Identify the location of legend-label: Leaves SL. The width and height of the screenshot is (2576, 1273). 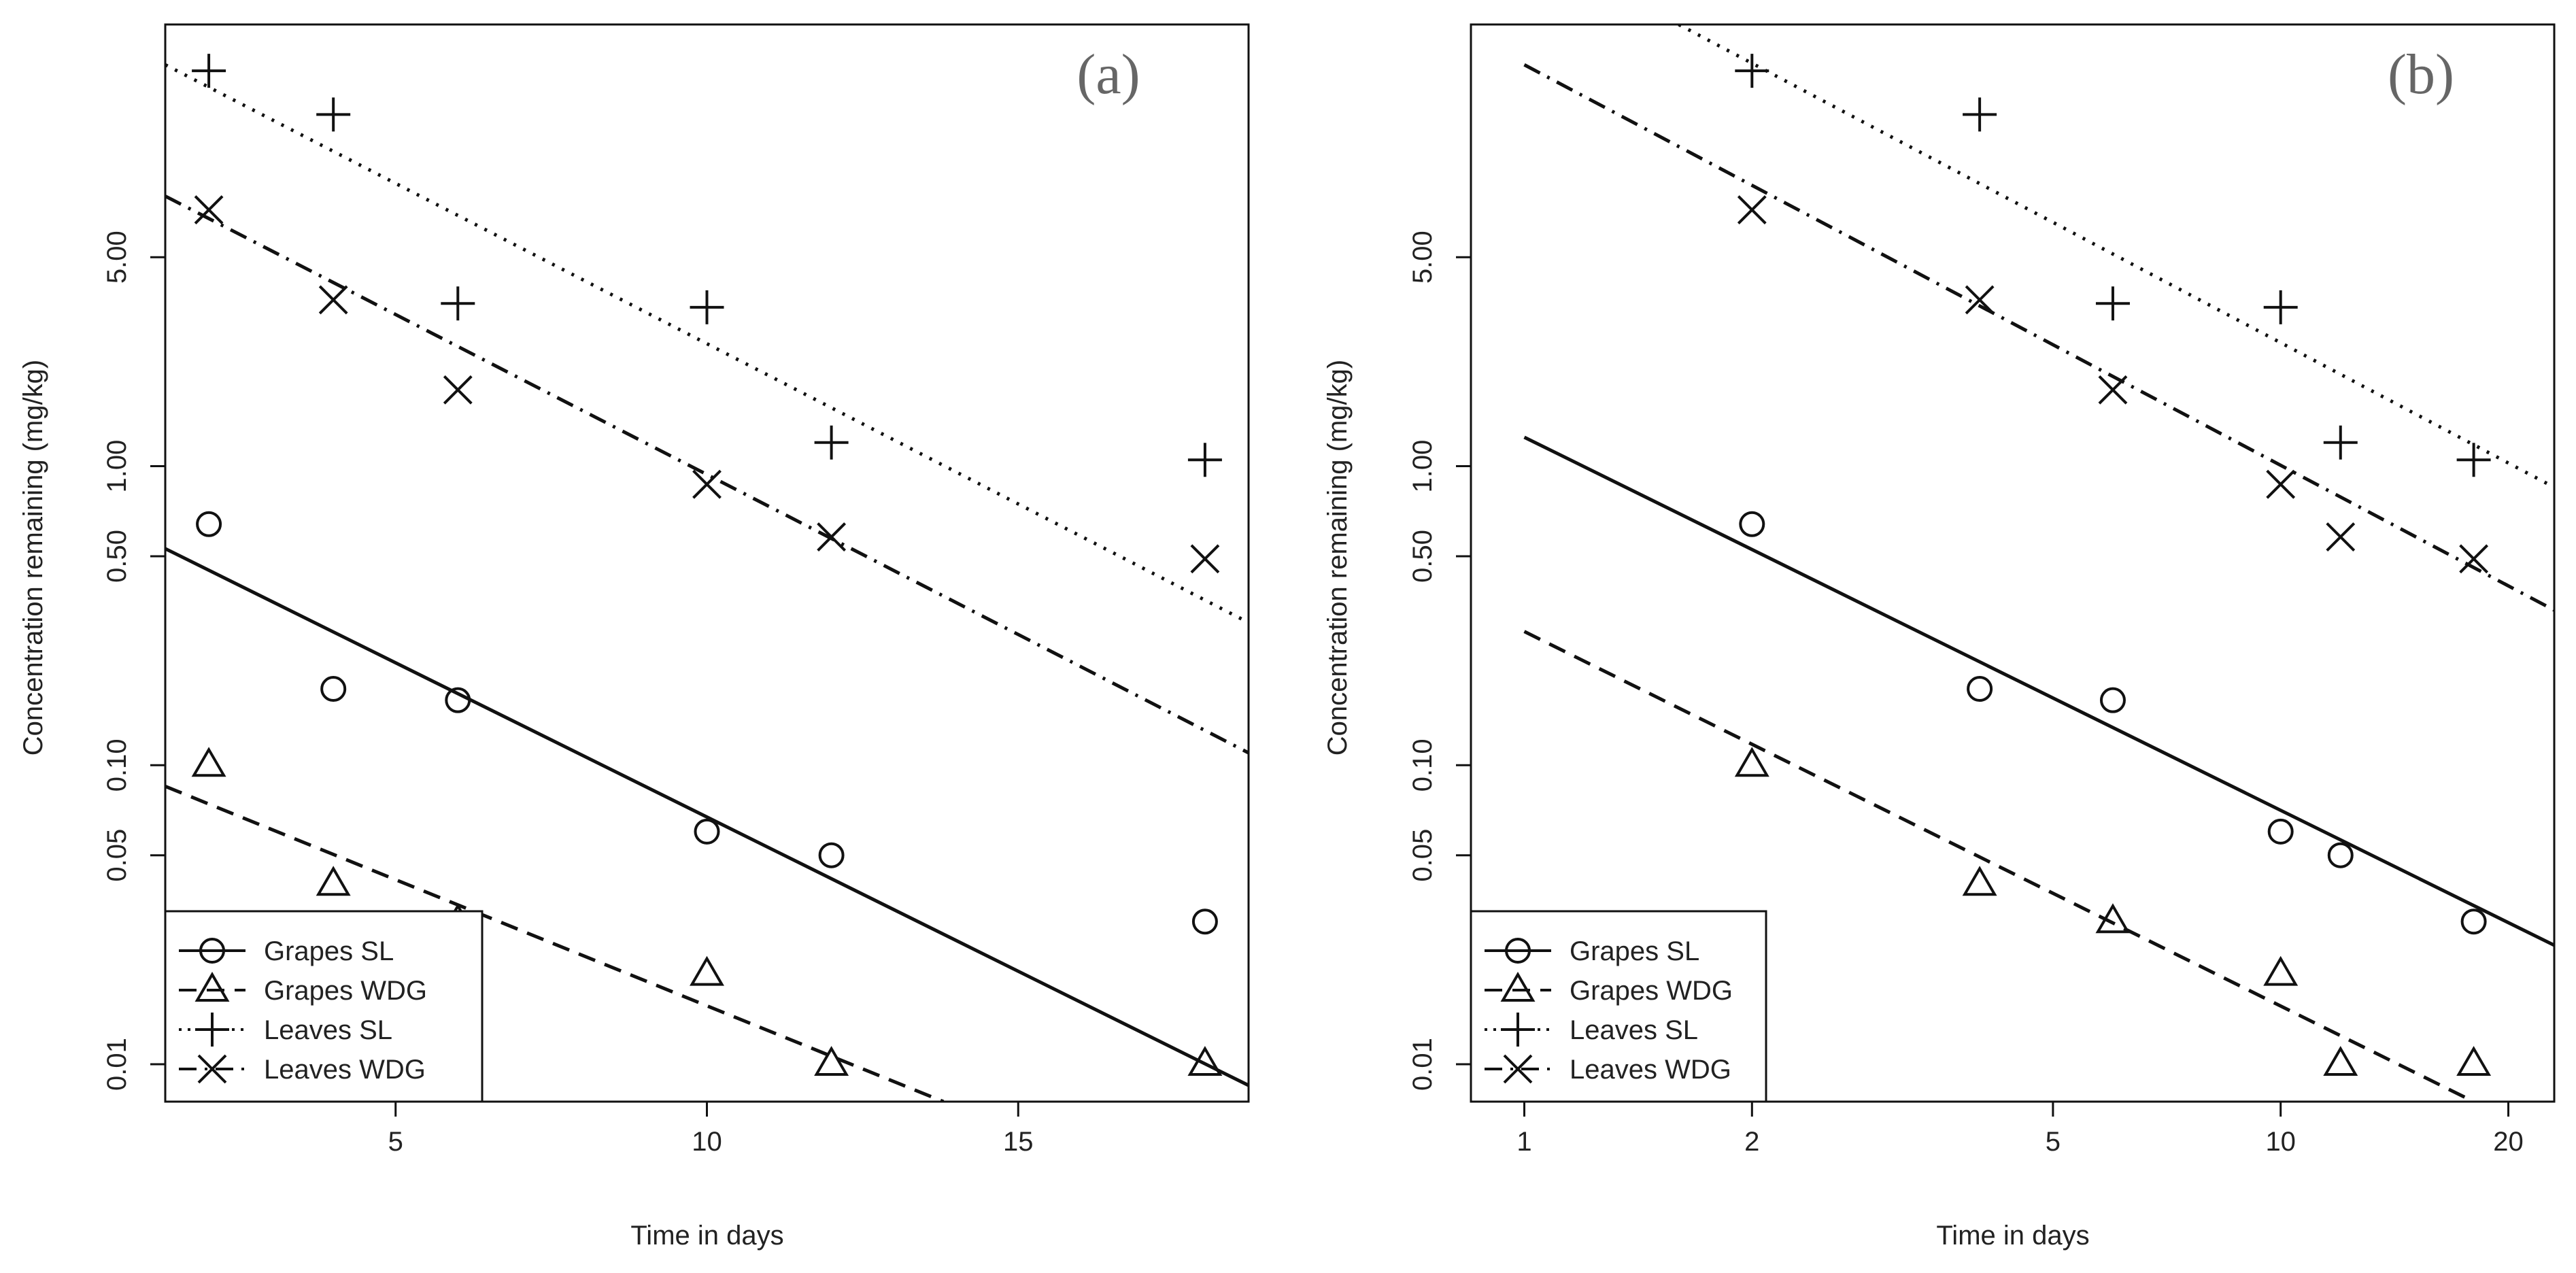
(1634, 1030).